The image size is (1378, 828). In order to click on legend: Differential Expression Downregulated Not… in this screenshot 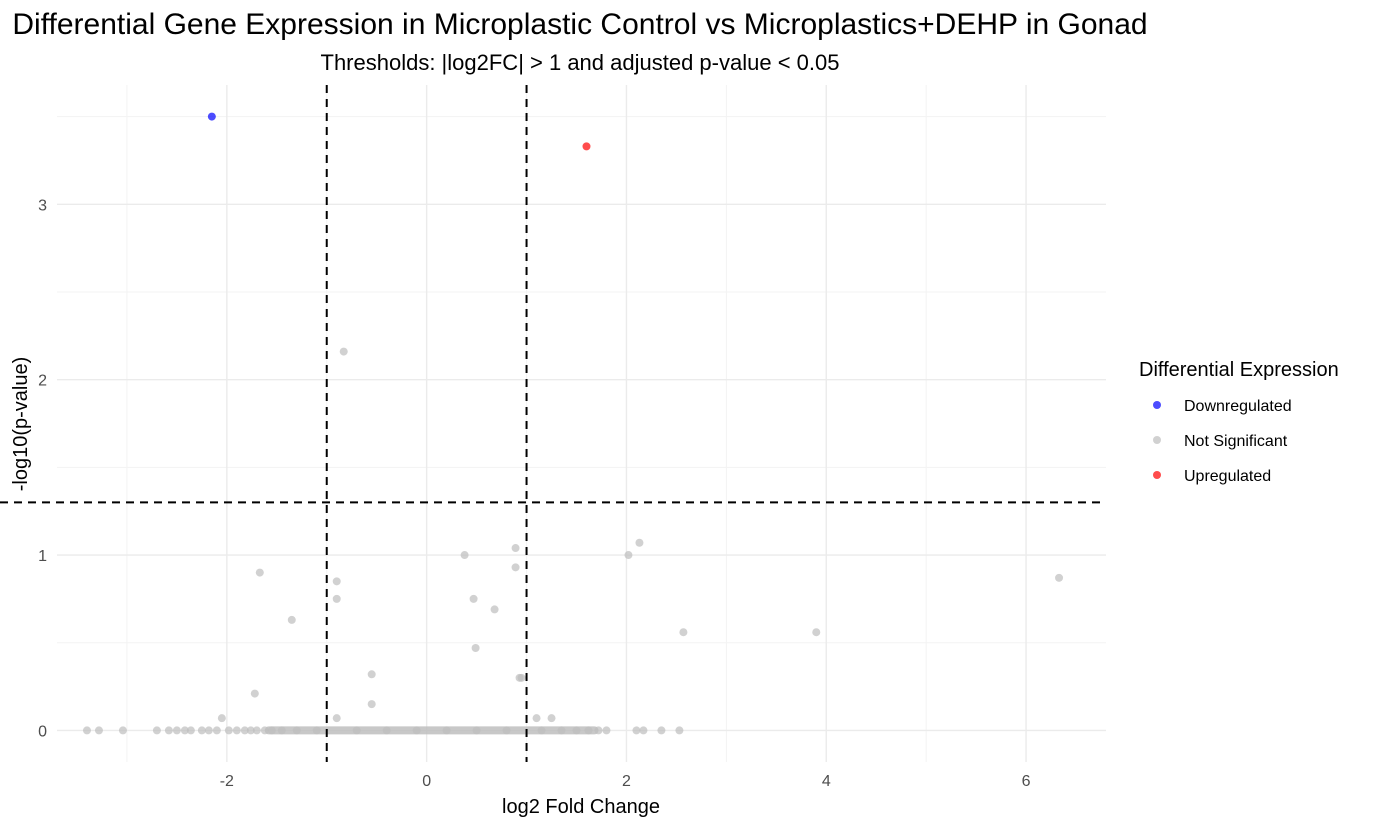, I will do `click(1239, 422)`.